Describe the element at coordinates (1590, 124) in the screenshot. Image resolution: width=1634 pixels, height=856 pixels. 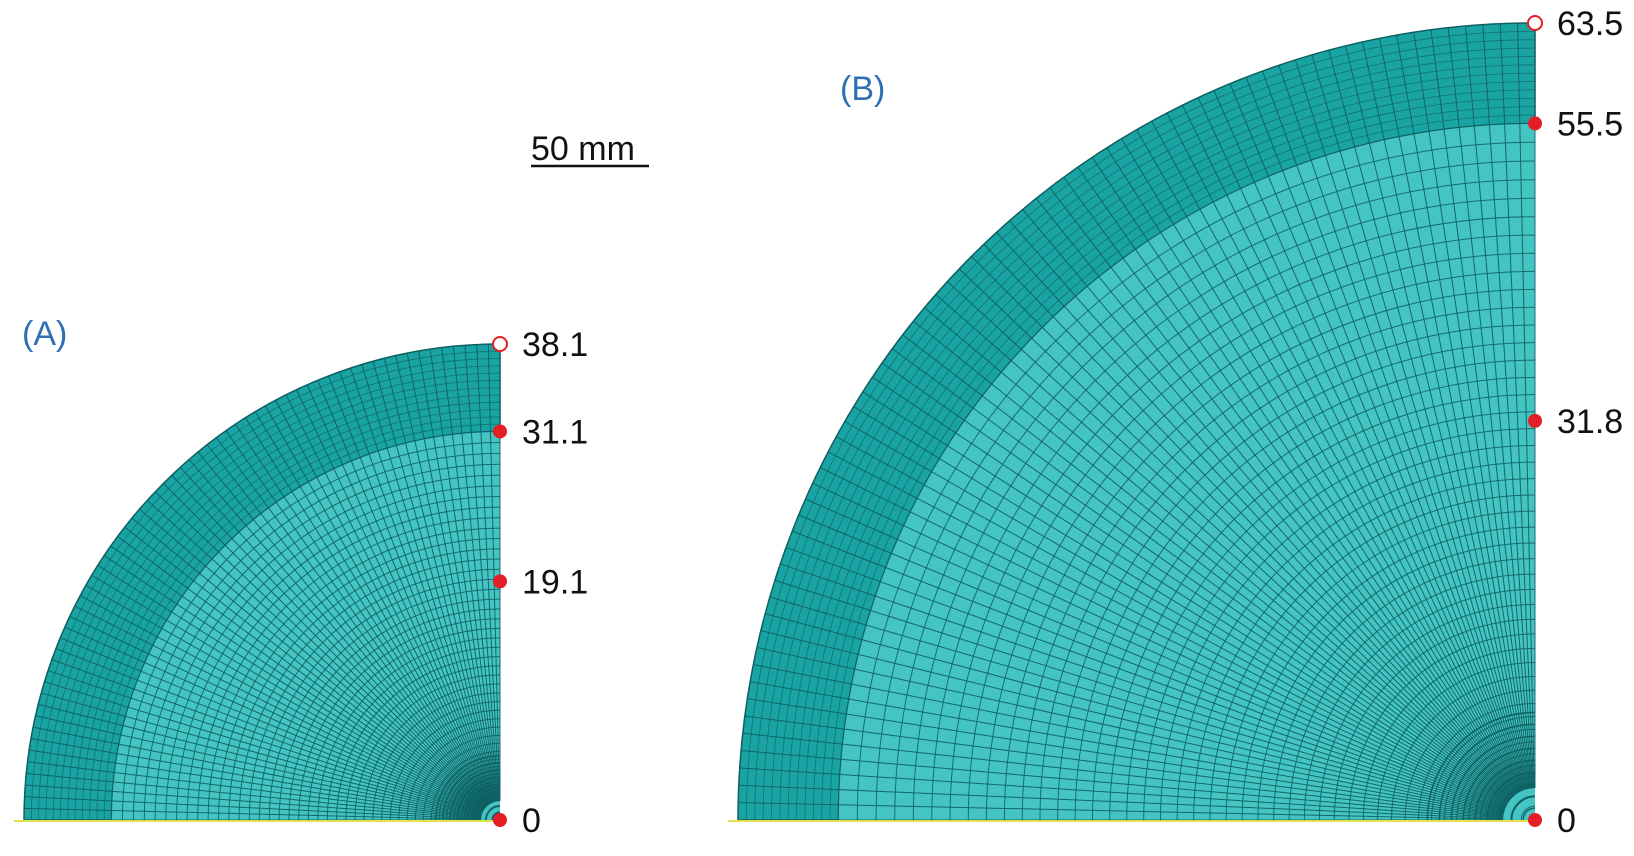
I see `panel-b-marker-label-55-5: 55.5` at that location.